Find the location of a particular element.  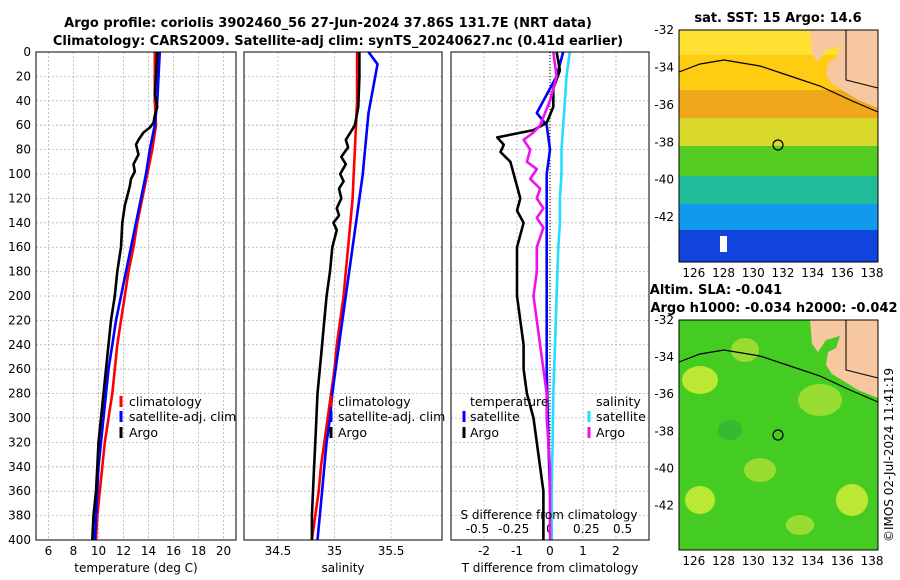

x-tick-label: 16 is located at coordinates (173, 551).